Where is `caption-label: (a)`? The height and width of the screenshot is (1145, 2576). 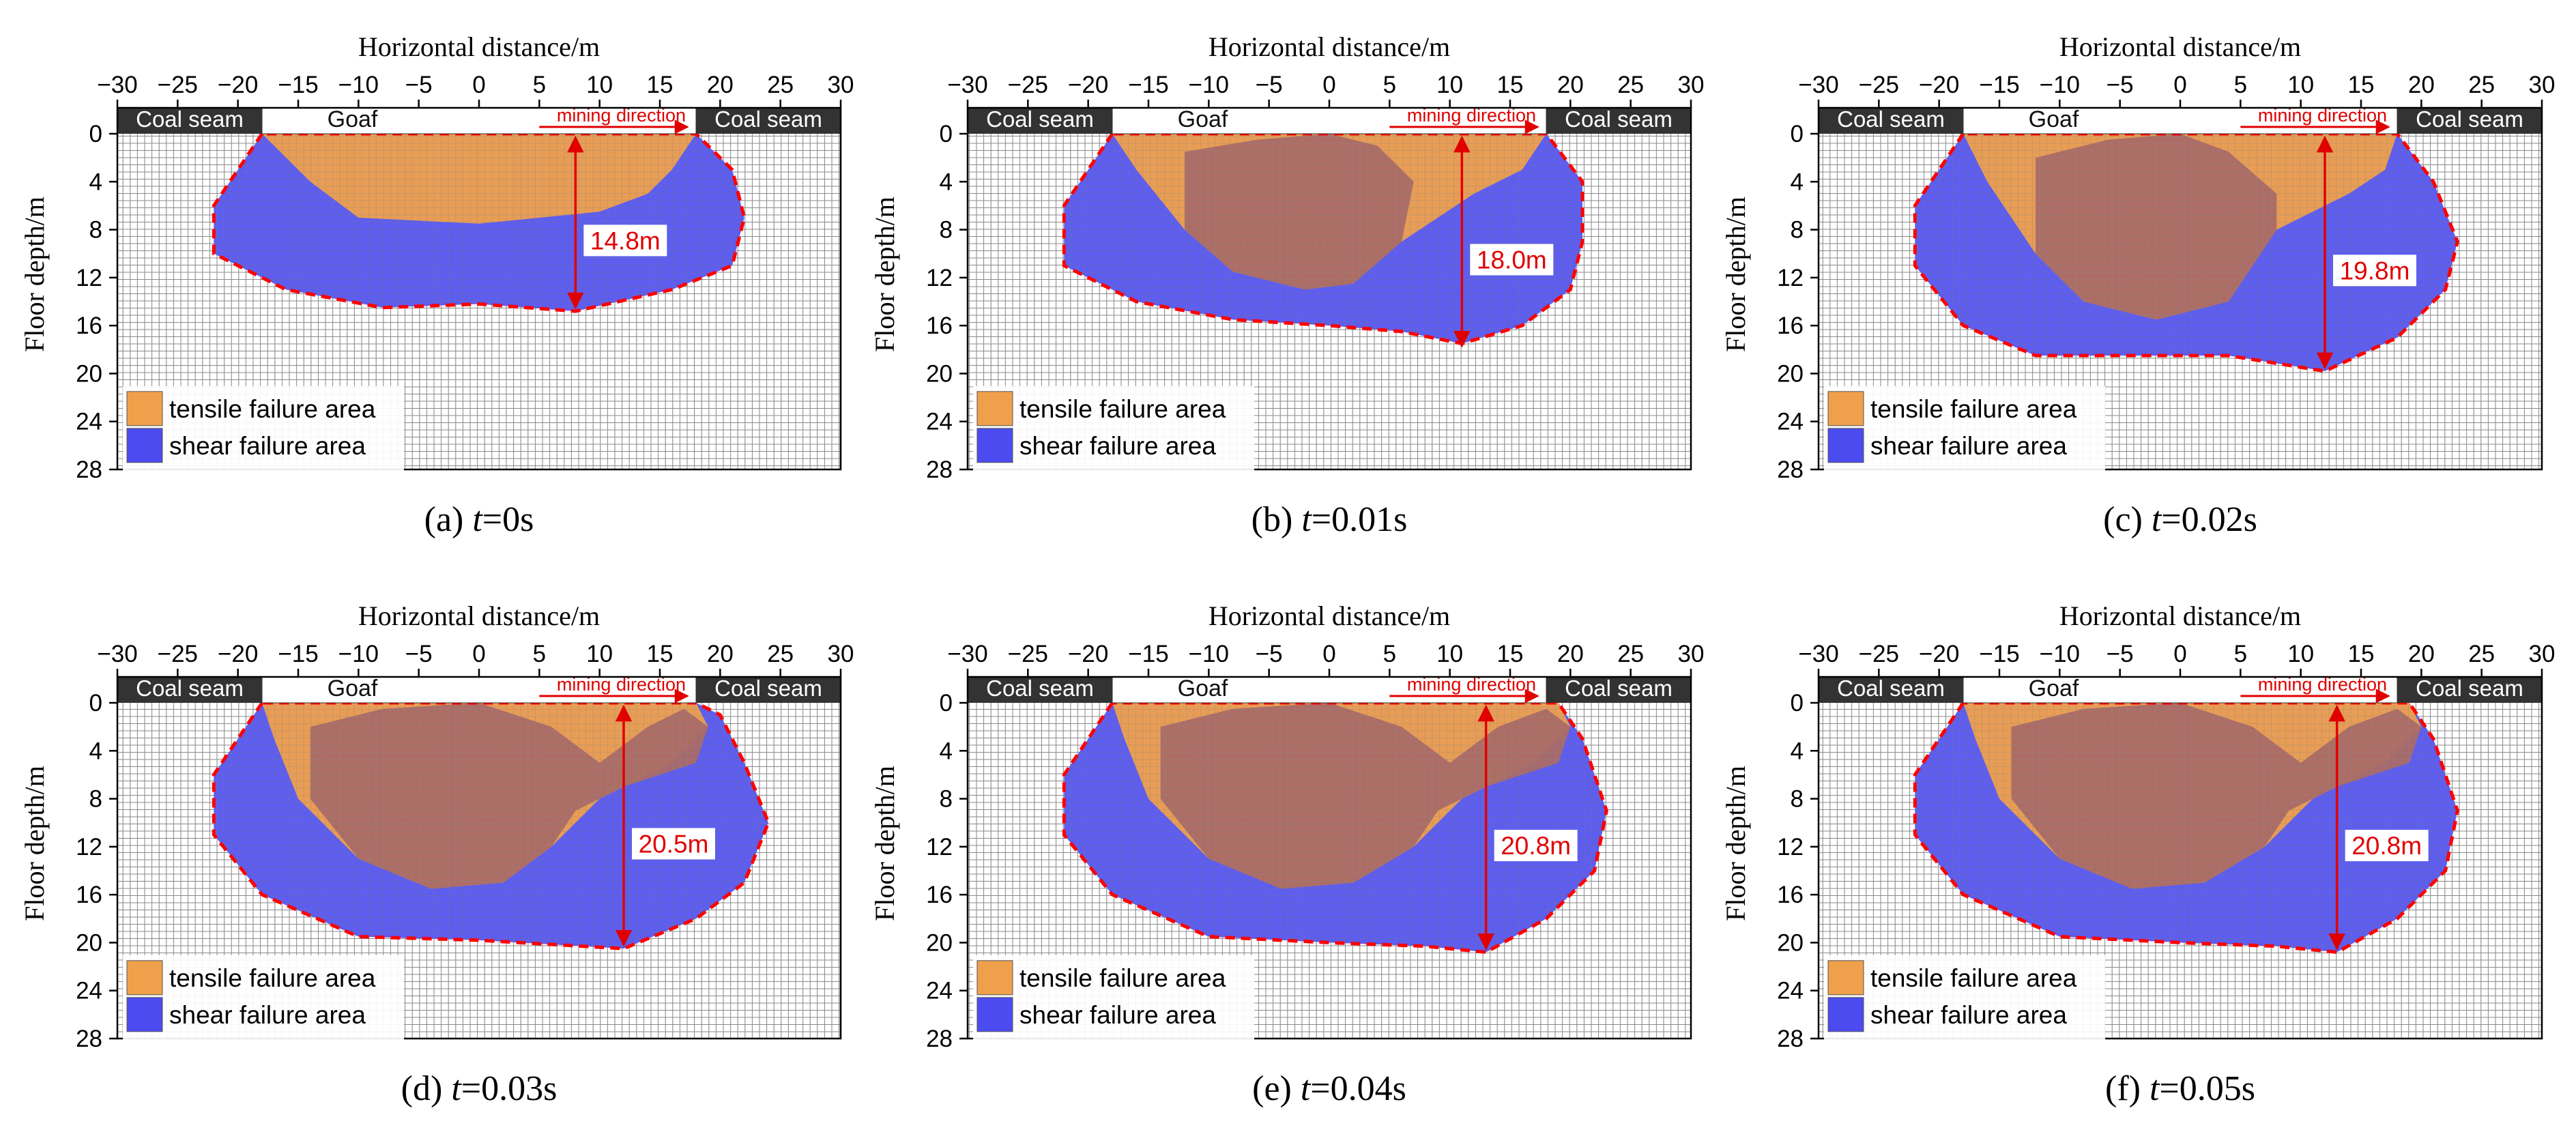 caption-label: (a) is located at coordinates (448, 519).